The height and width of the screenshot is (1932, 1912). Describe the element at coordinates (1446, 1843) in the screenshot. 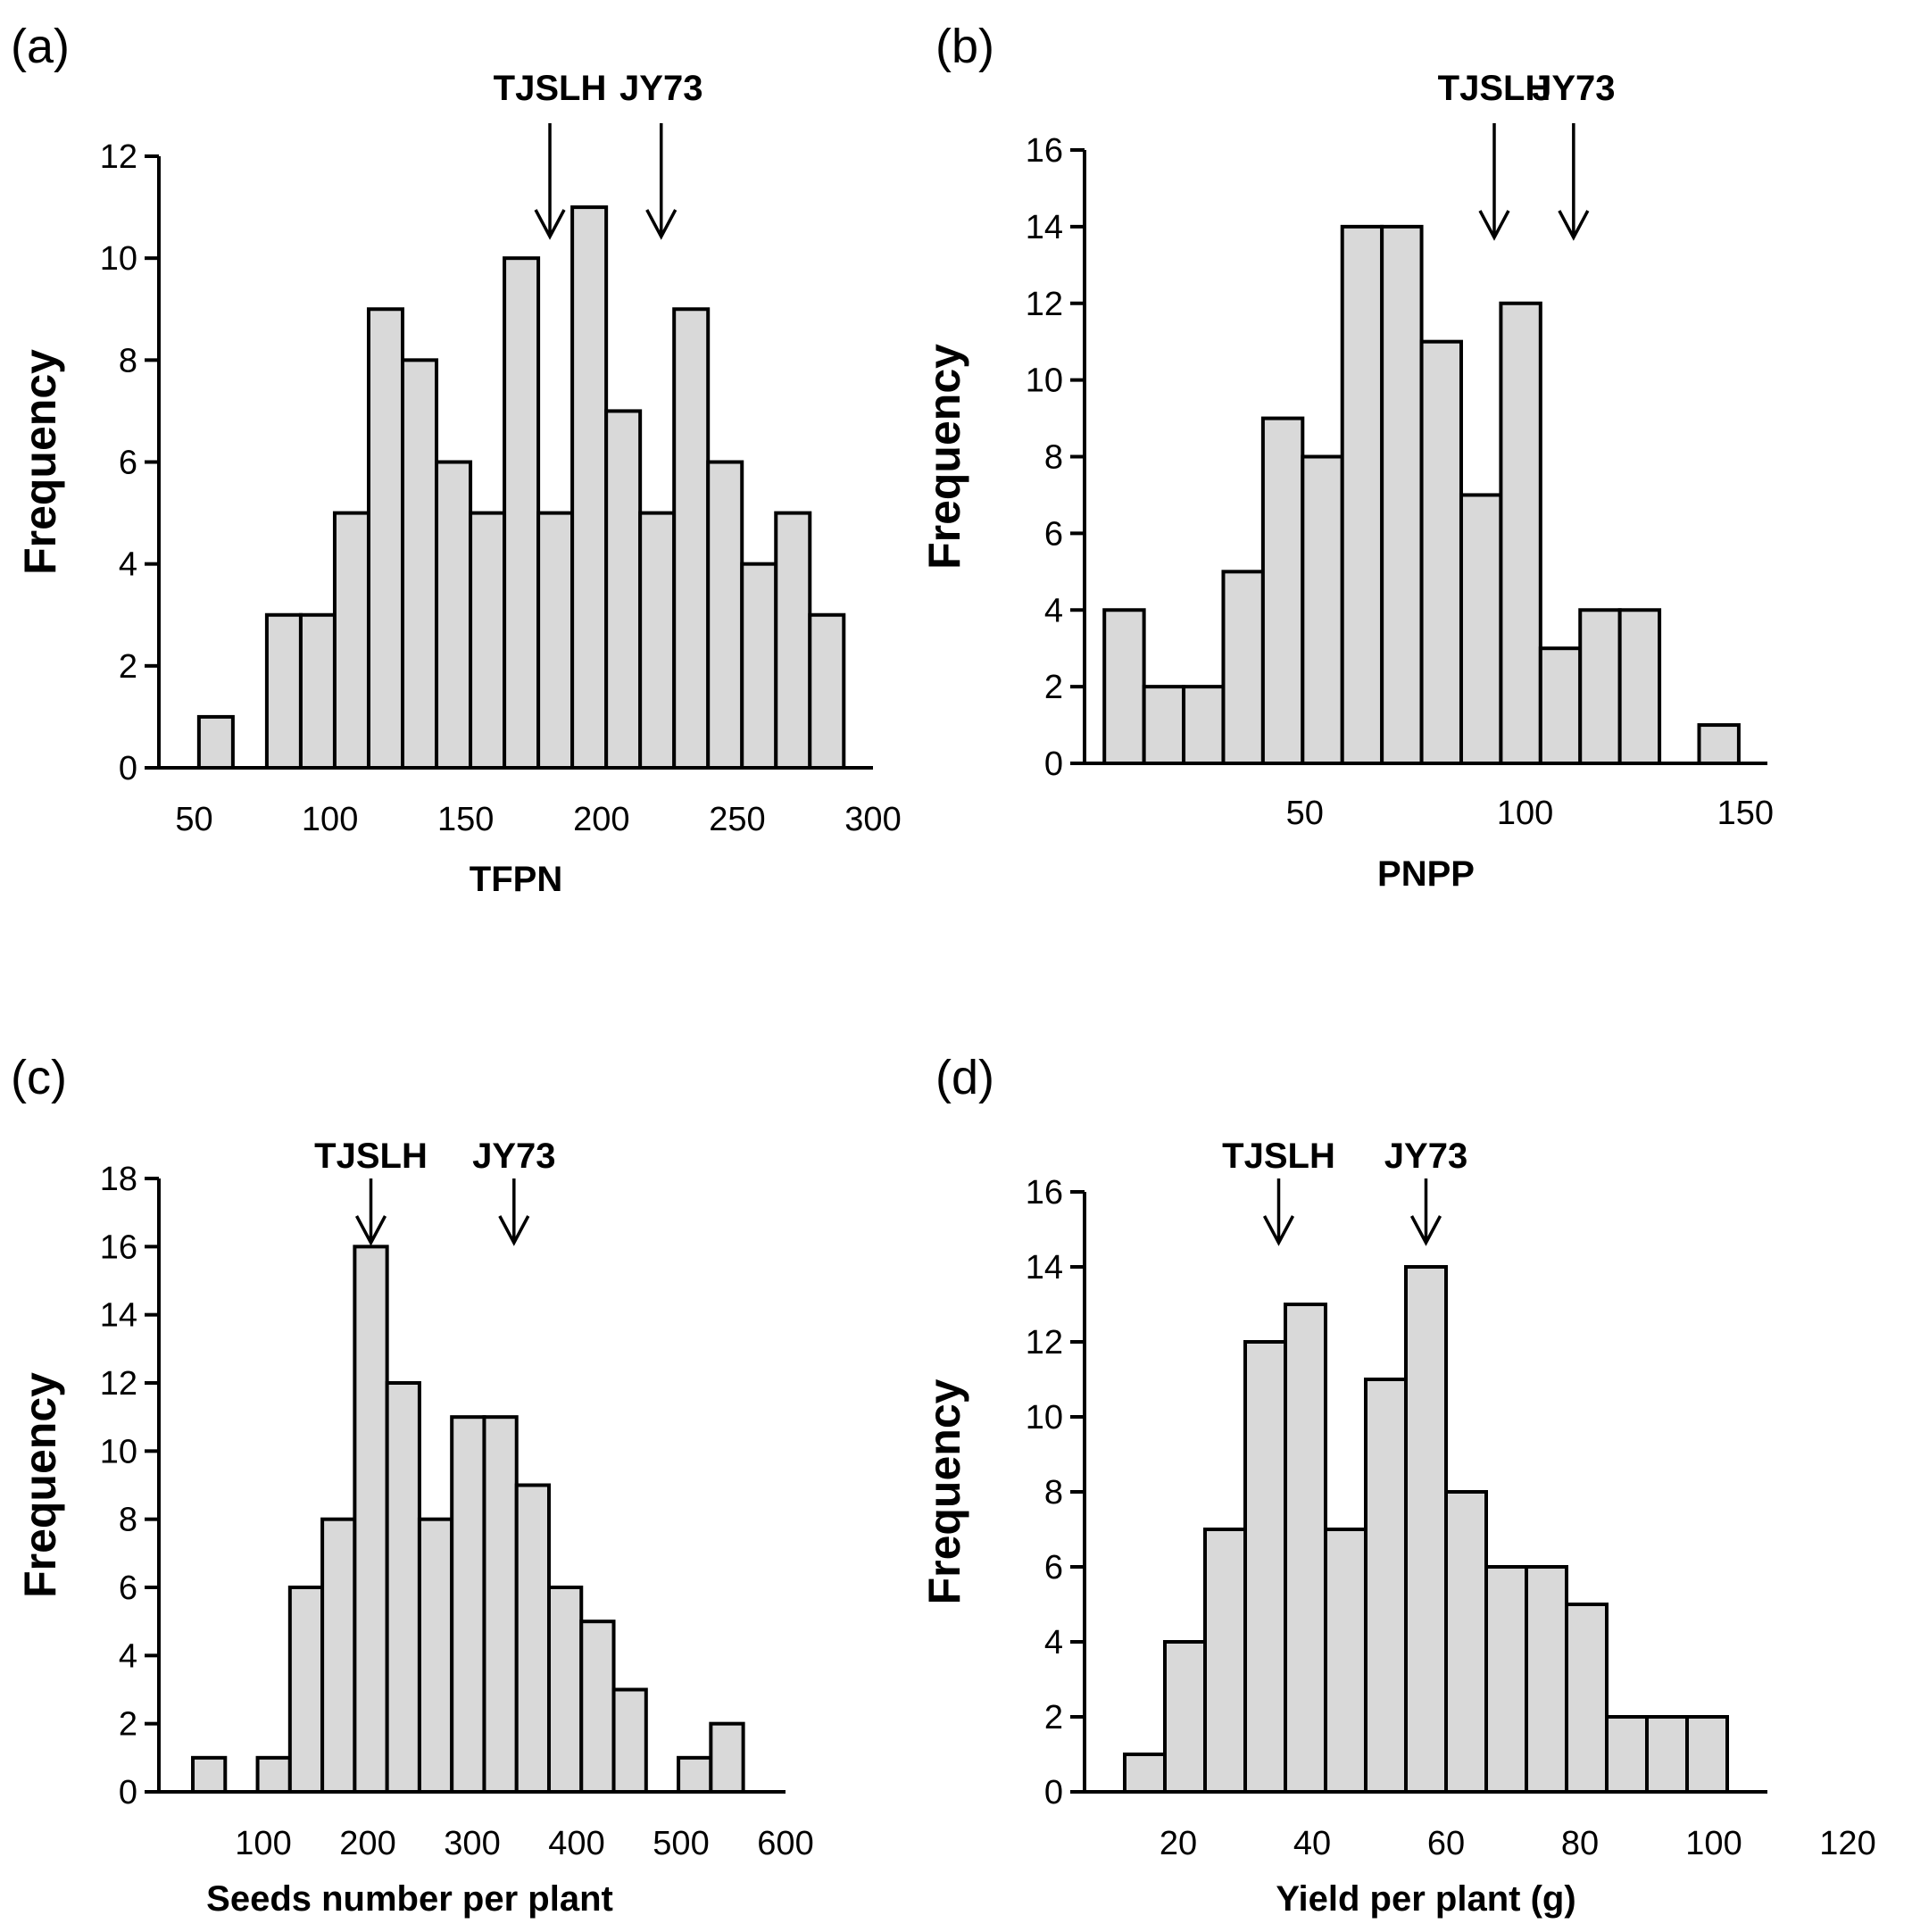

I see `x-tick-label: 60` at that location.